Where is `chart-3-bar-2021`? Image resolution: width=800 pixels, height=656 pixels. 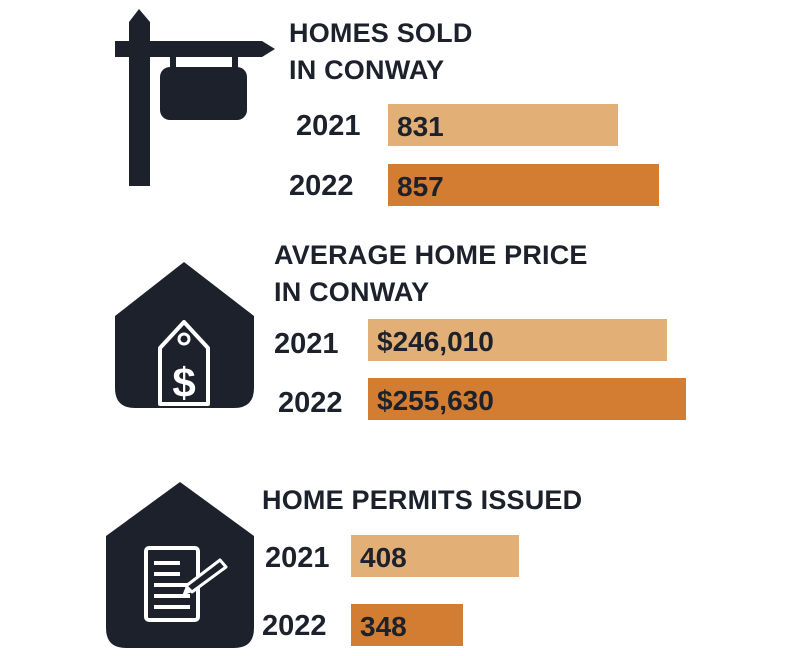 chart-3-bar-2021 is located at coordinates (435, 556).